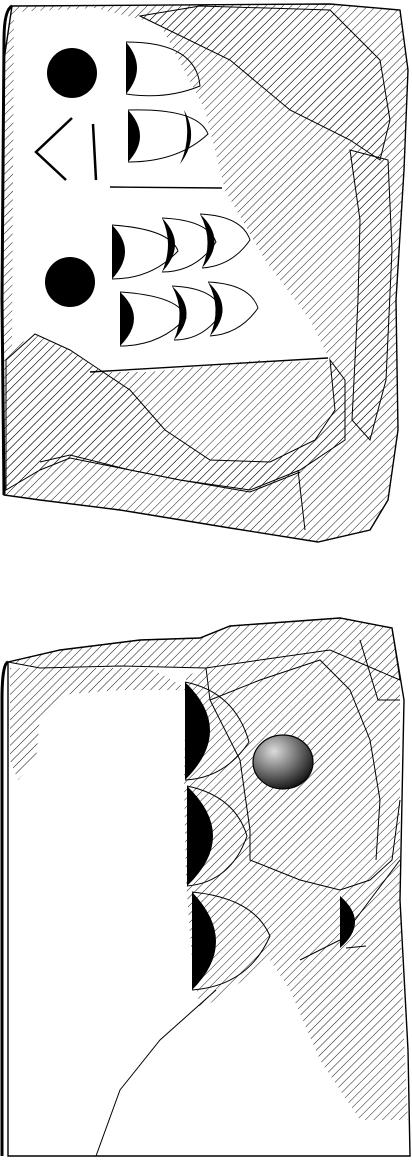 The height and width of the screenshot is (1160, 412). What do you see at coordinates (100, 724) in the screenshot?
I see `lower-rock-margin-left` at bounding box center [100, 724].